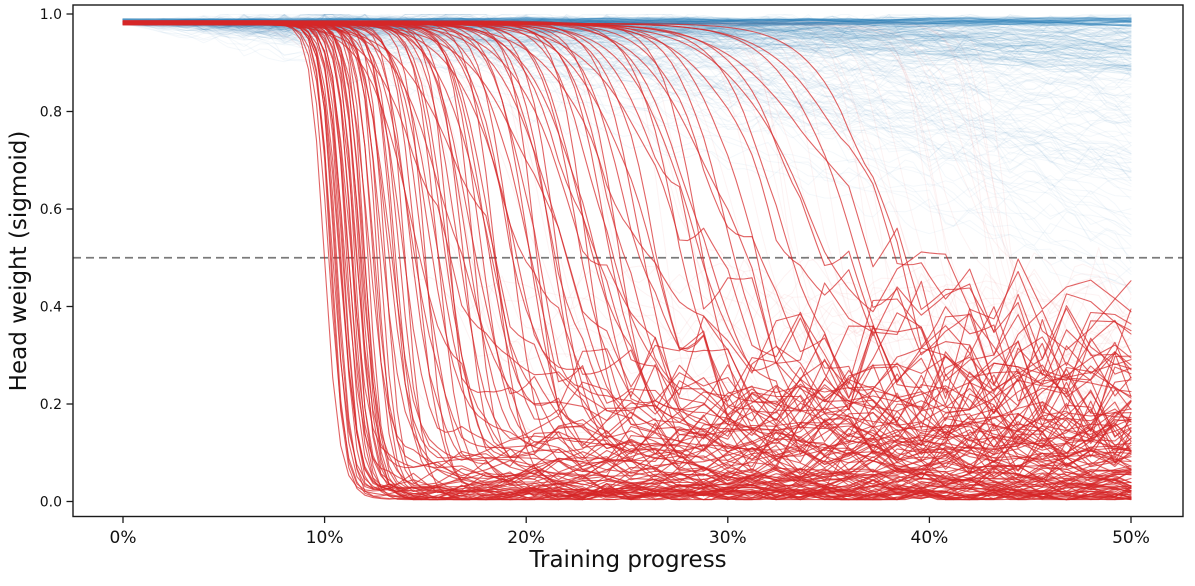  Describe the element at coordinates (930, 538) in the screenshot. I see `x-tick-label: 40%` at that location.